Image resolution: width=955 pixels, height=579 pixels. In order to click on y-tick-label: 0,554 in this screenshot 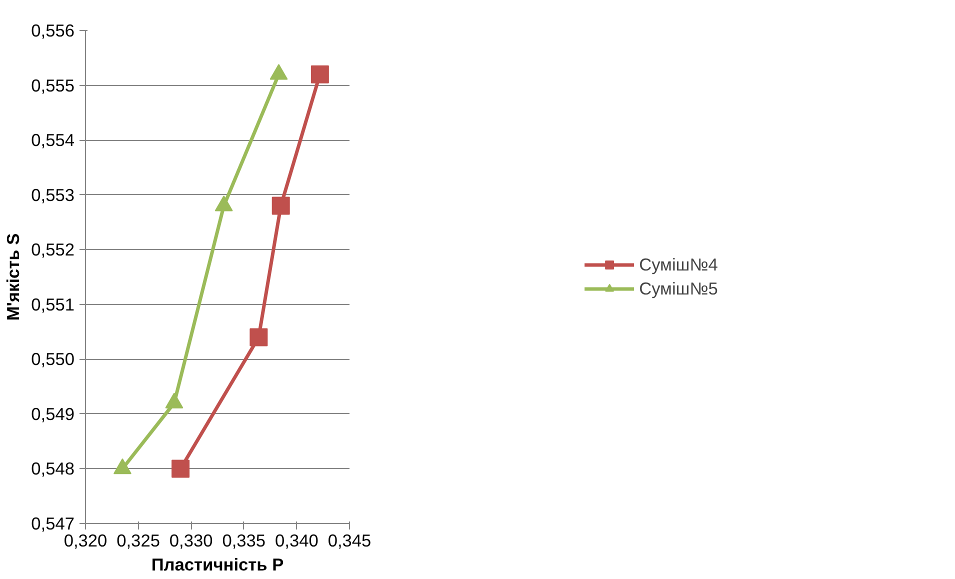, I will do `click(53, 140)`.